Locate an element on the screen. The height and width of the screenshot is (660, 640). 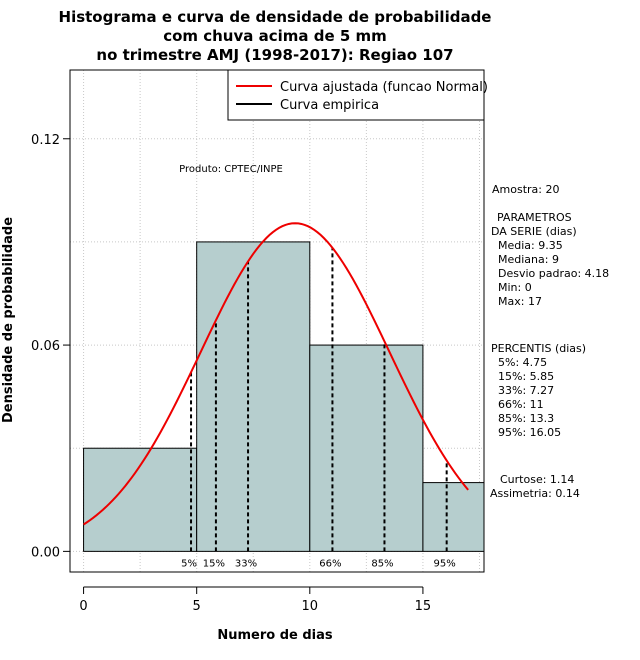
percentile-label: 33% is located at coordinates (246, 563).